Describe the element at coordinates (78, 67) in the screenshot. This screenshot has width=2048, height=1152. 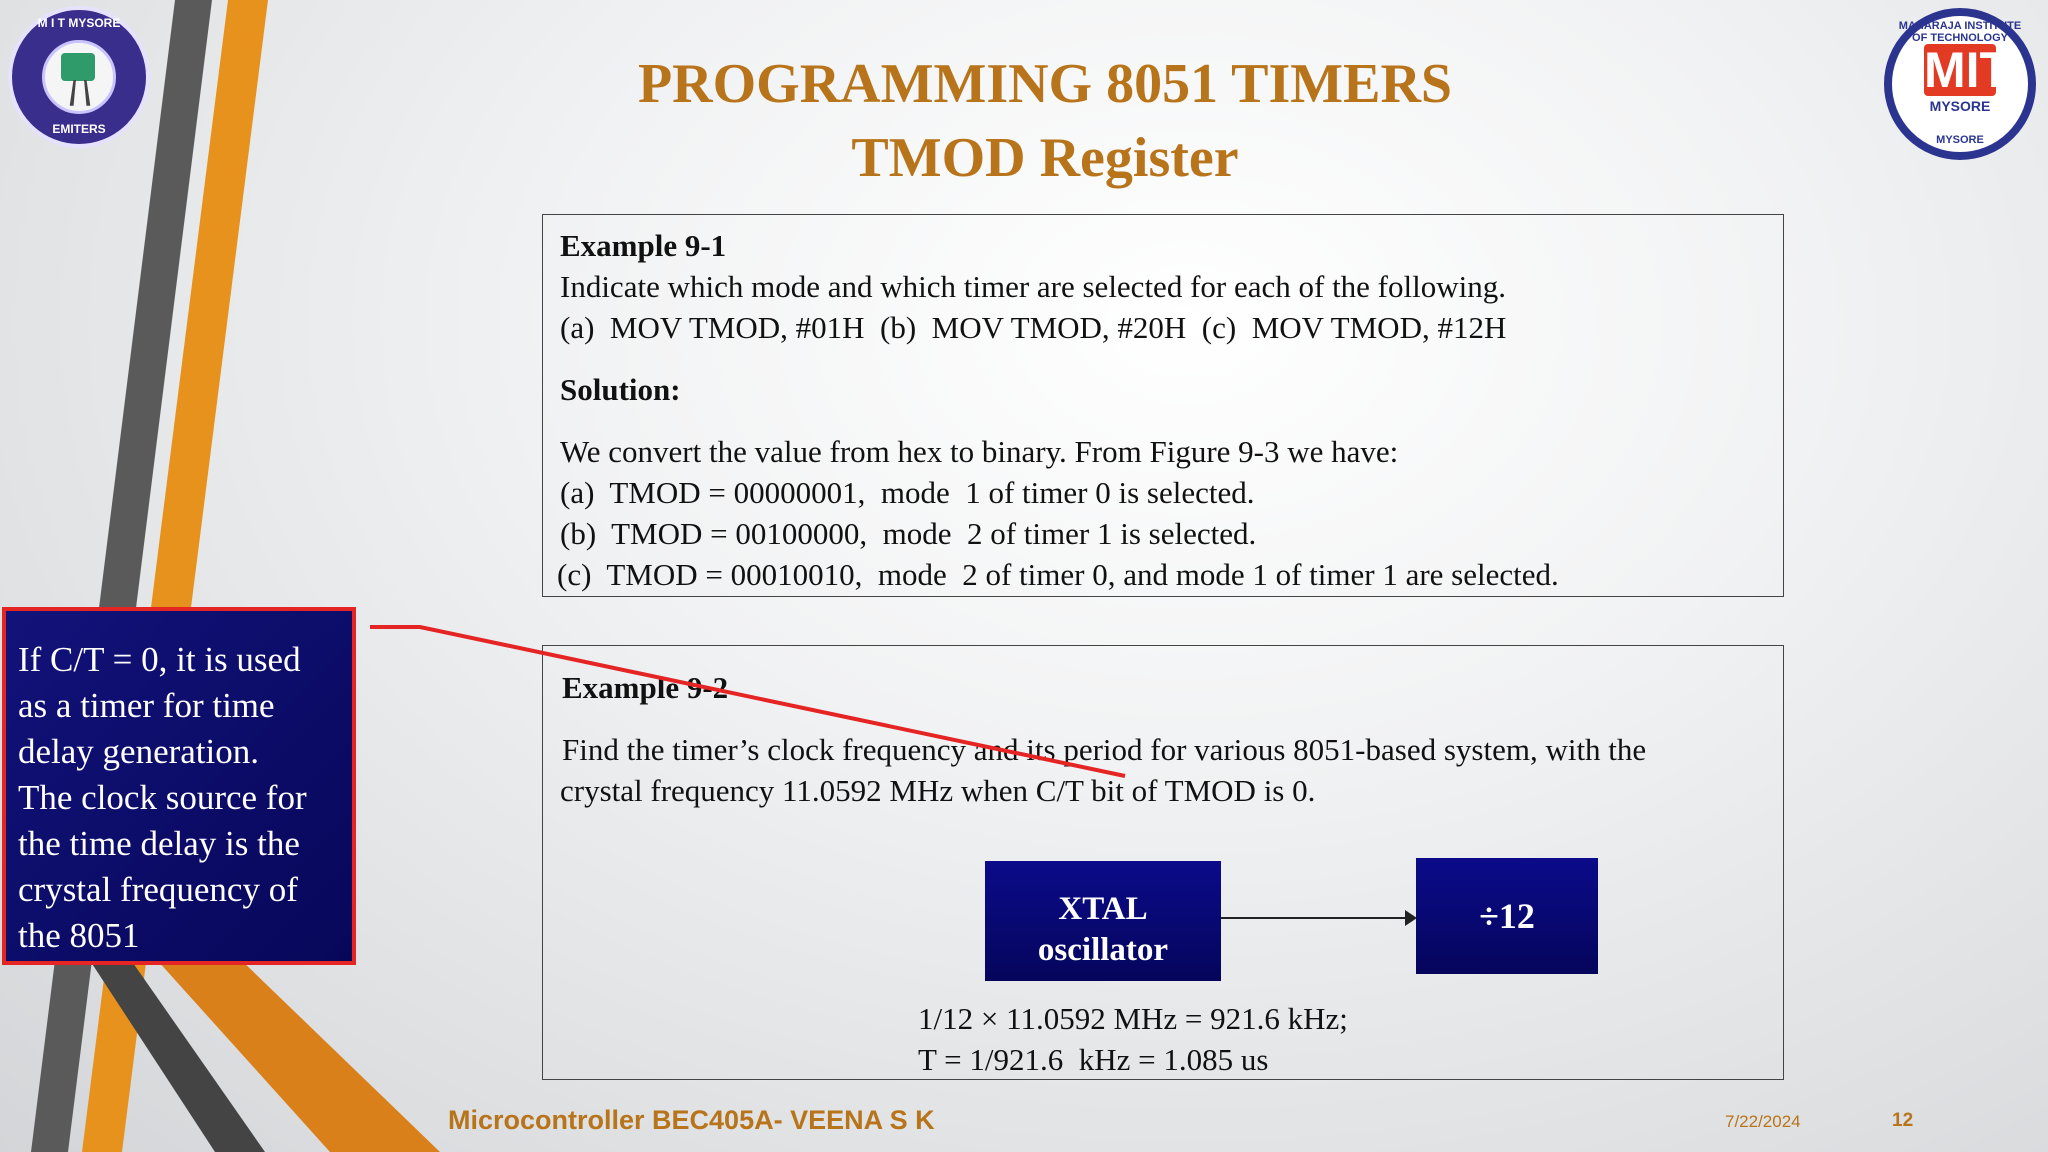
I see `chip-icon` at that location.